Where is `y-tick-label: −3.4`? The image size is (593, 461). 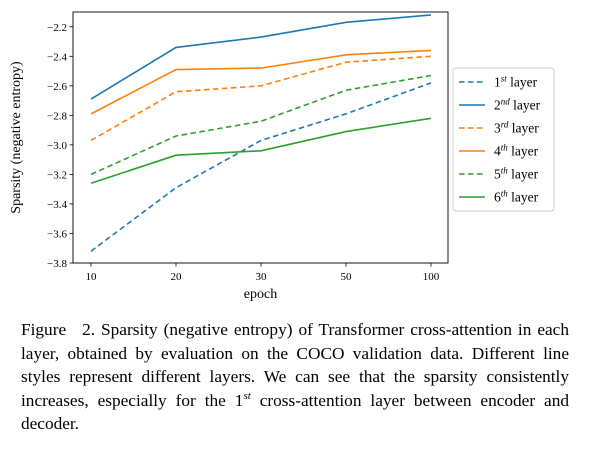 y-tick-label: −3.4 is located at coordinates (57, 205).